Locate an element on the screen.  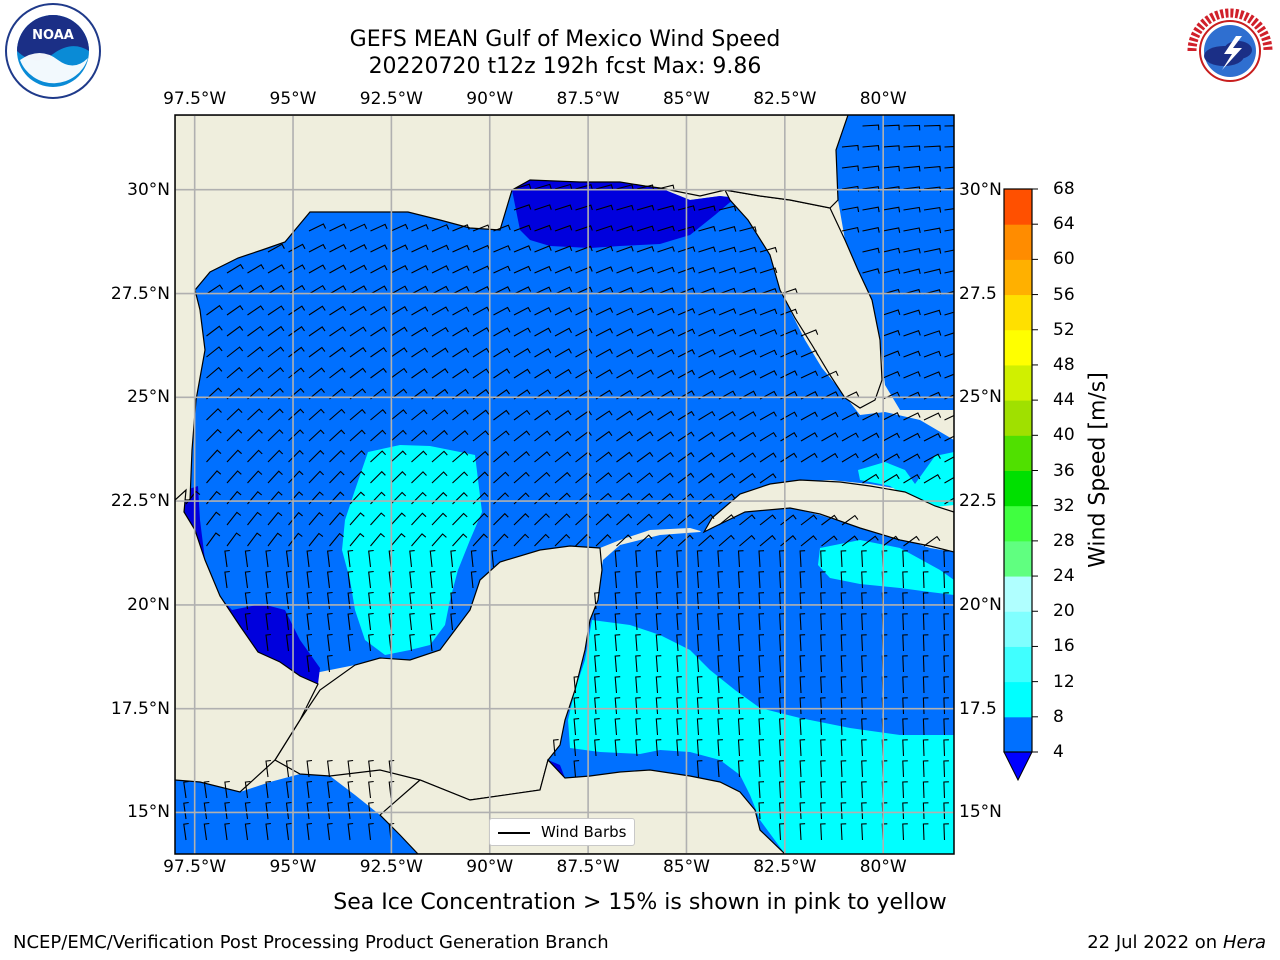
top-tick-label: 97.5°W is located at coordinates (195, 99).